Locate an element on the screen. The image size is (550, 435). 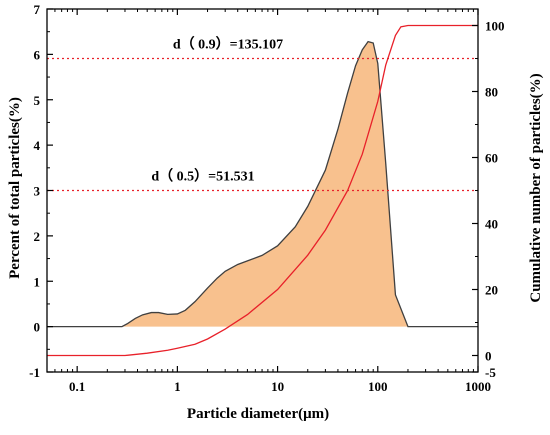
right-y-tick-label: 60 is located at coordinates (491, 158).